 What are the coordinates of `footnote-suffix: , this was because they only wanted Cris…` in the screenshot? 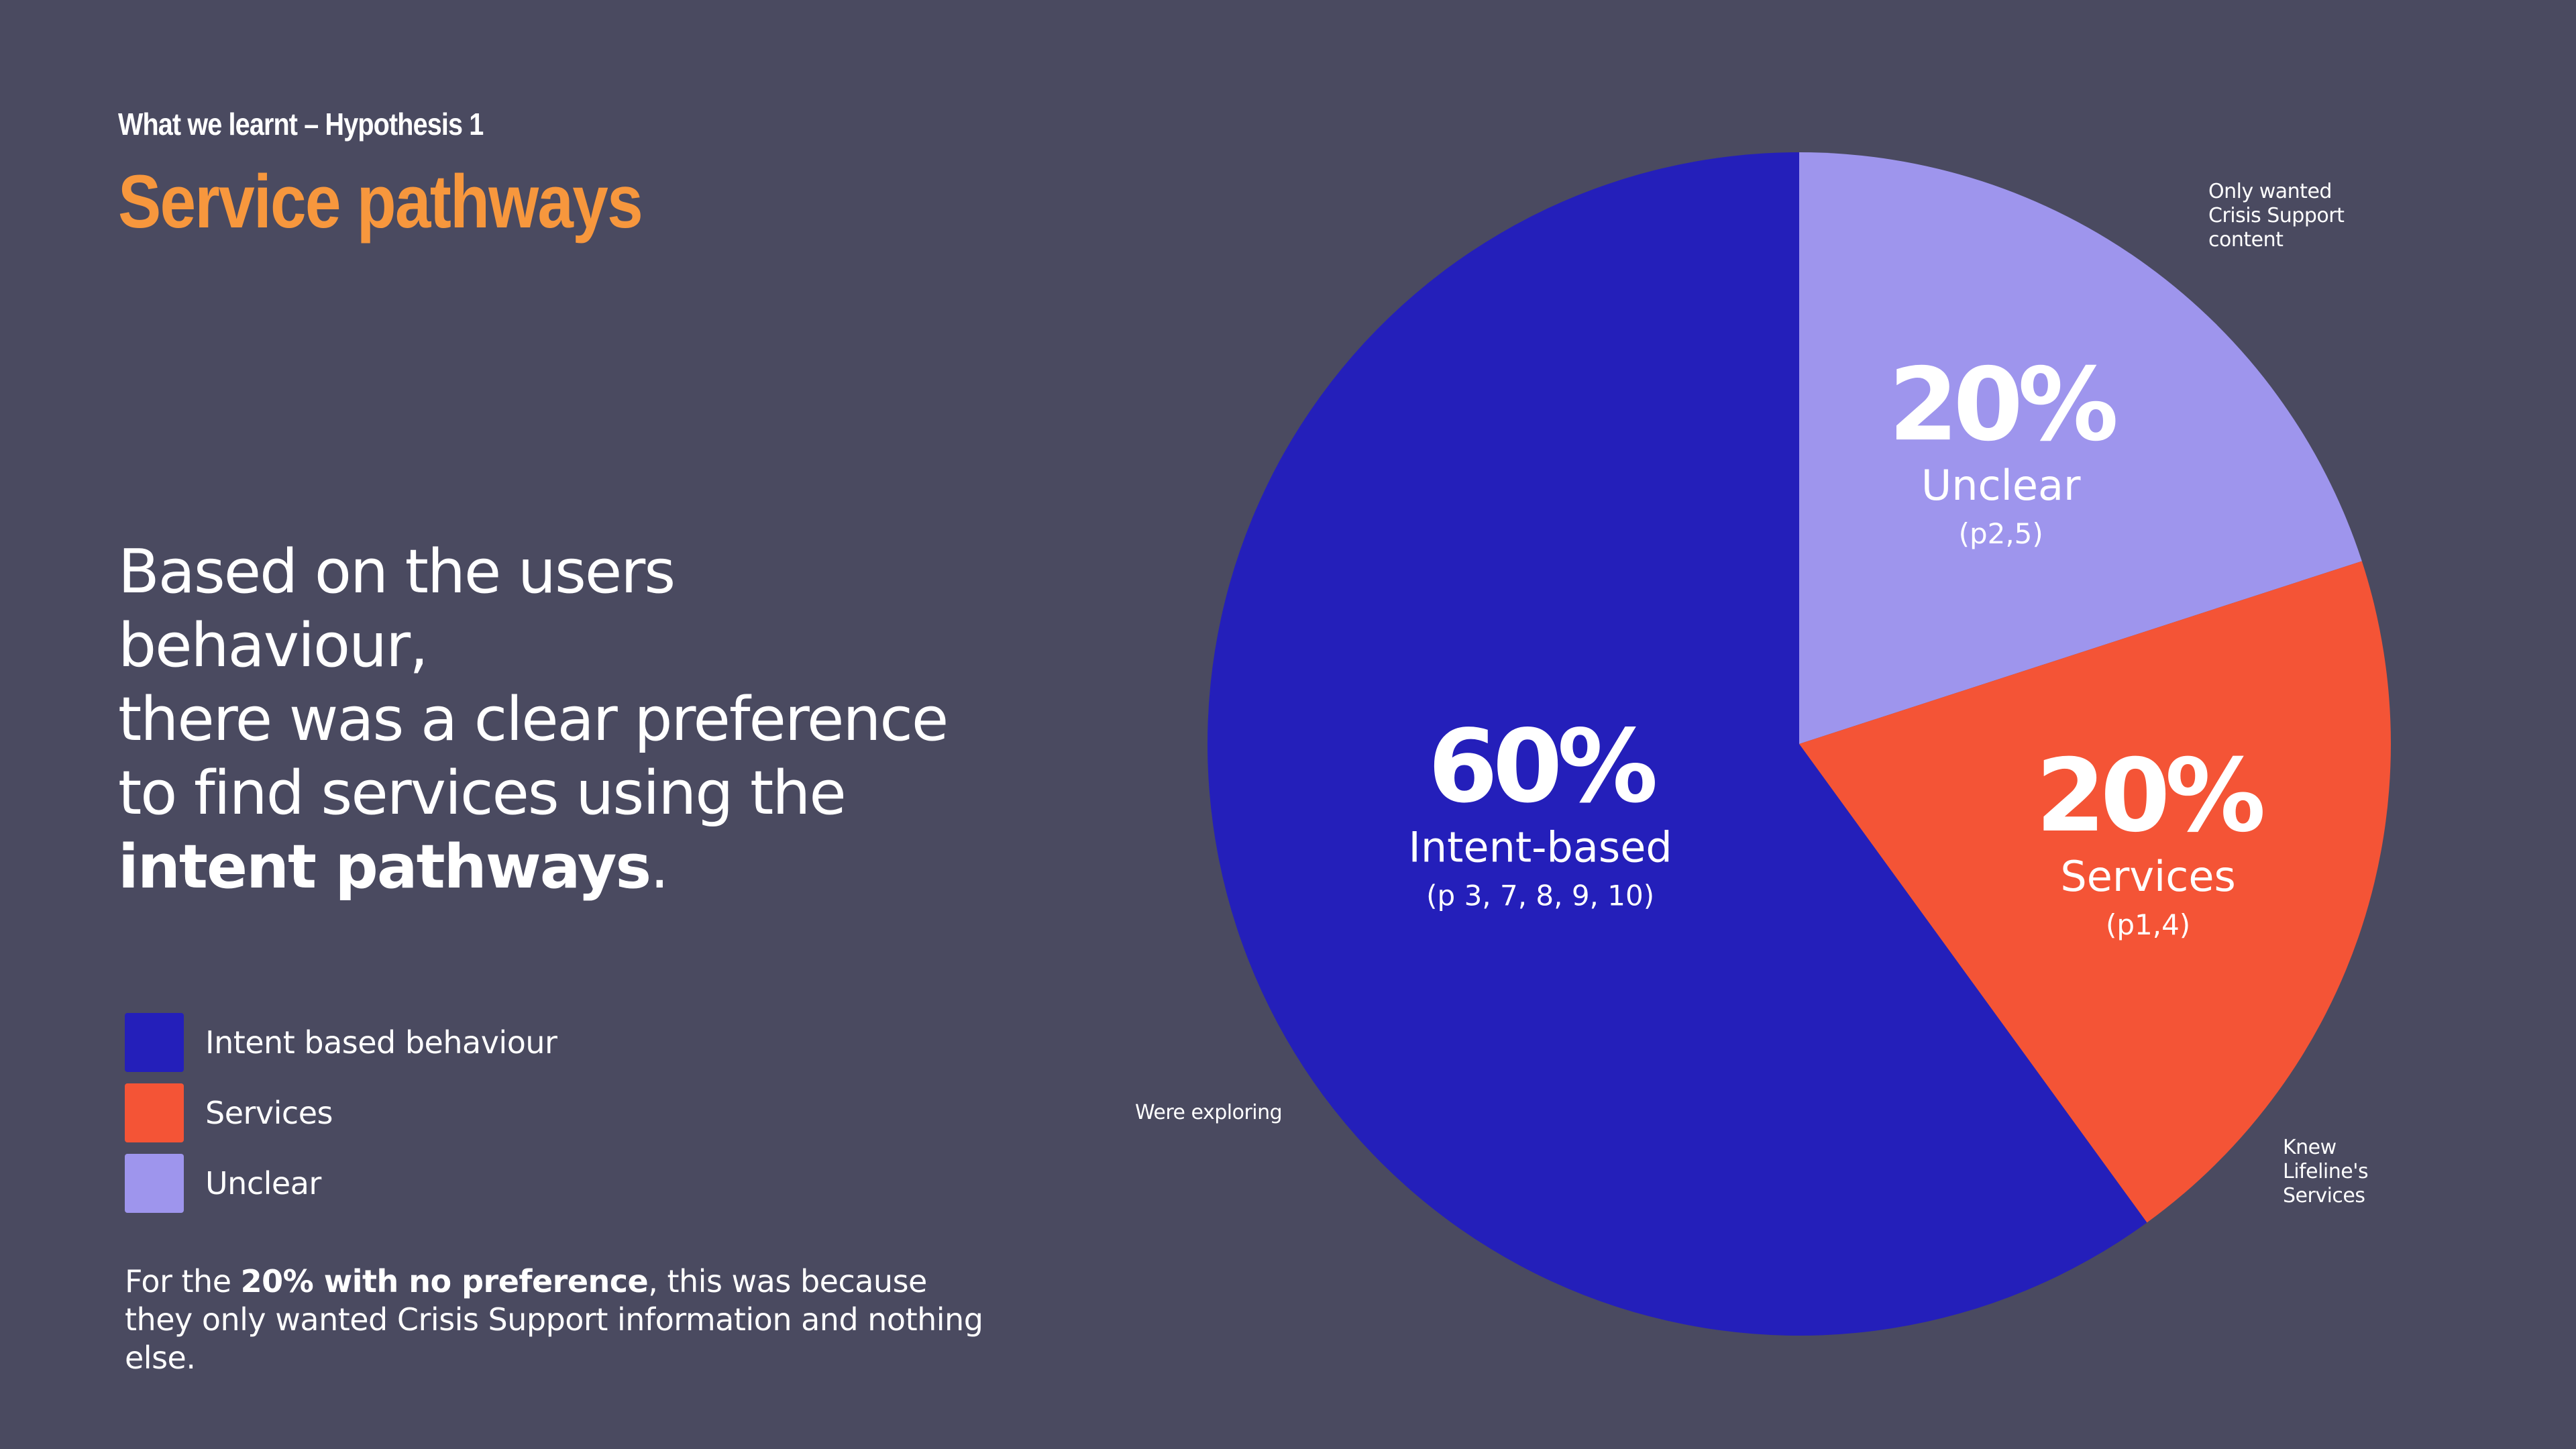 It's located at (554, 1319).